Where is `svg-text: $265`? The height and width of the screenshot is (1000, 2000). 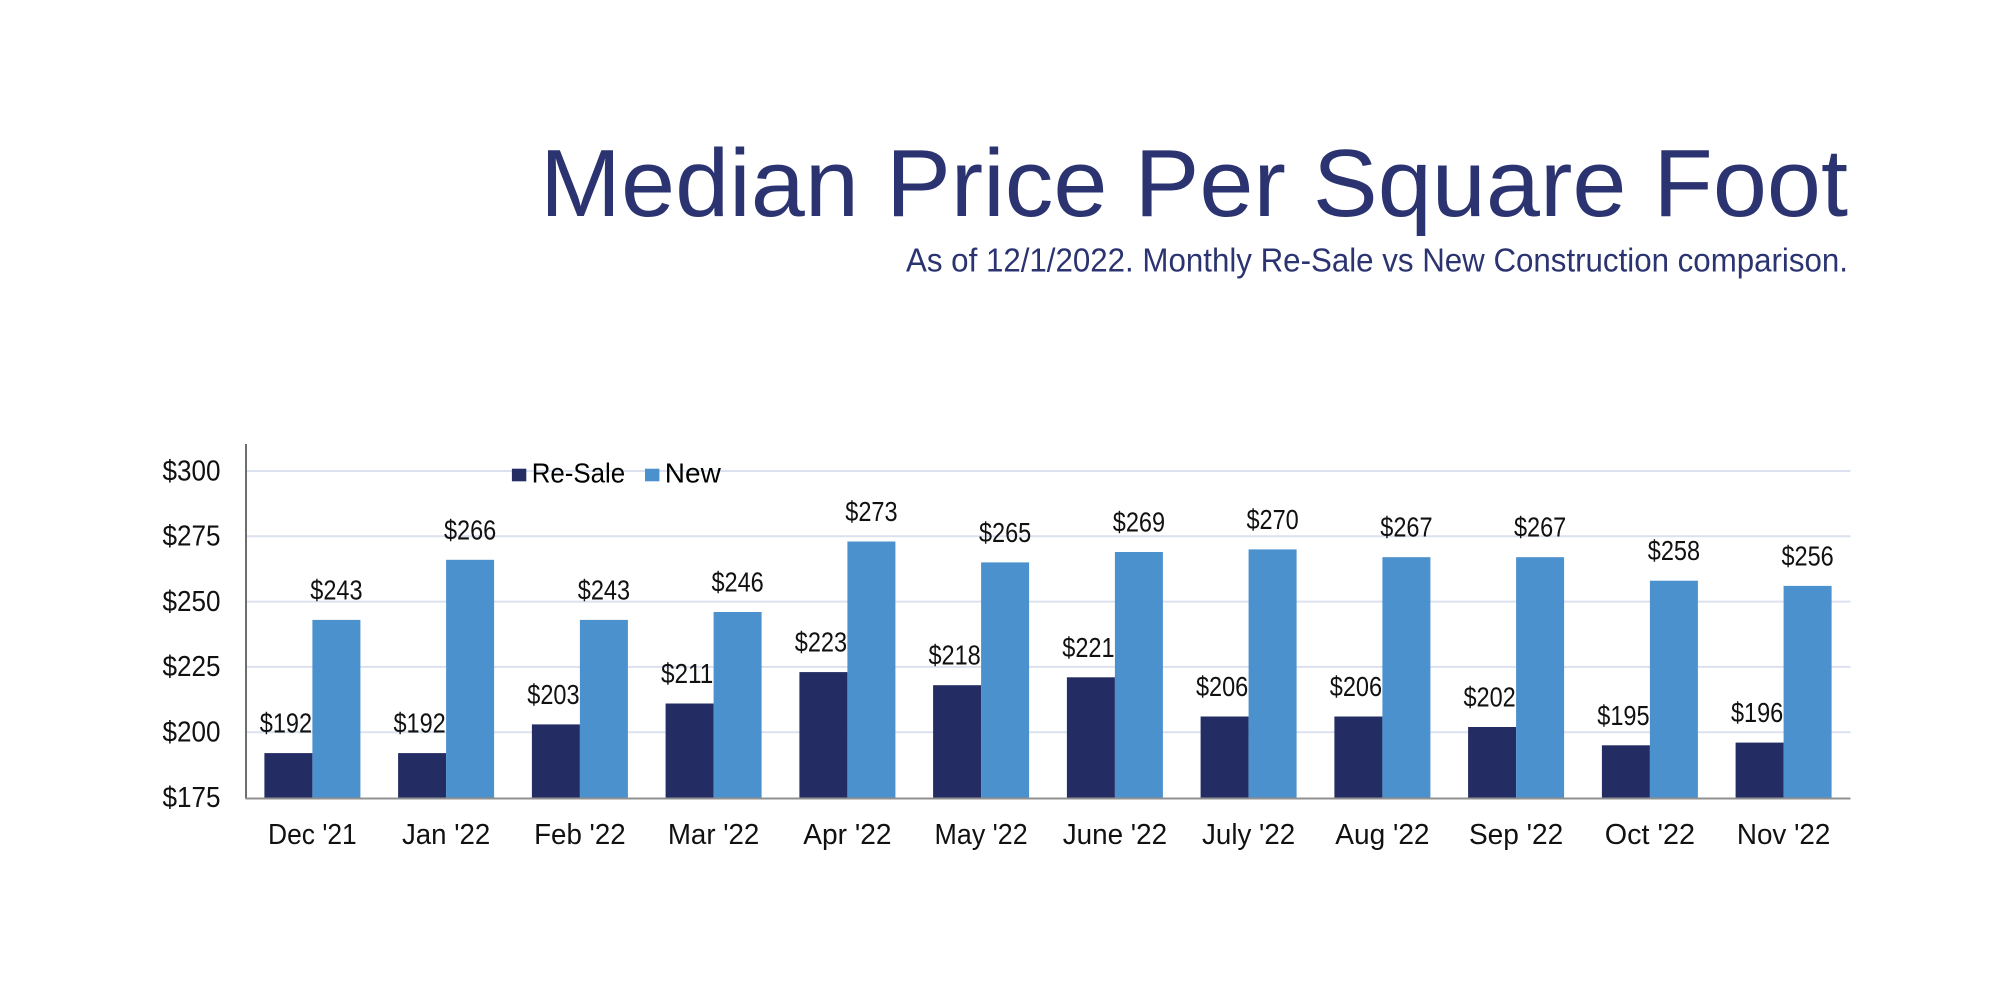 svg-text: $265 is located at coordinates (1005, 532).